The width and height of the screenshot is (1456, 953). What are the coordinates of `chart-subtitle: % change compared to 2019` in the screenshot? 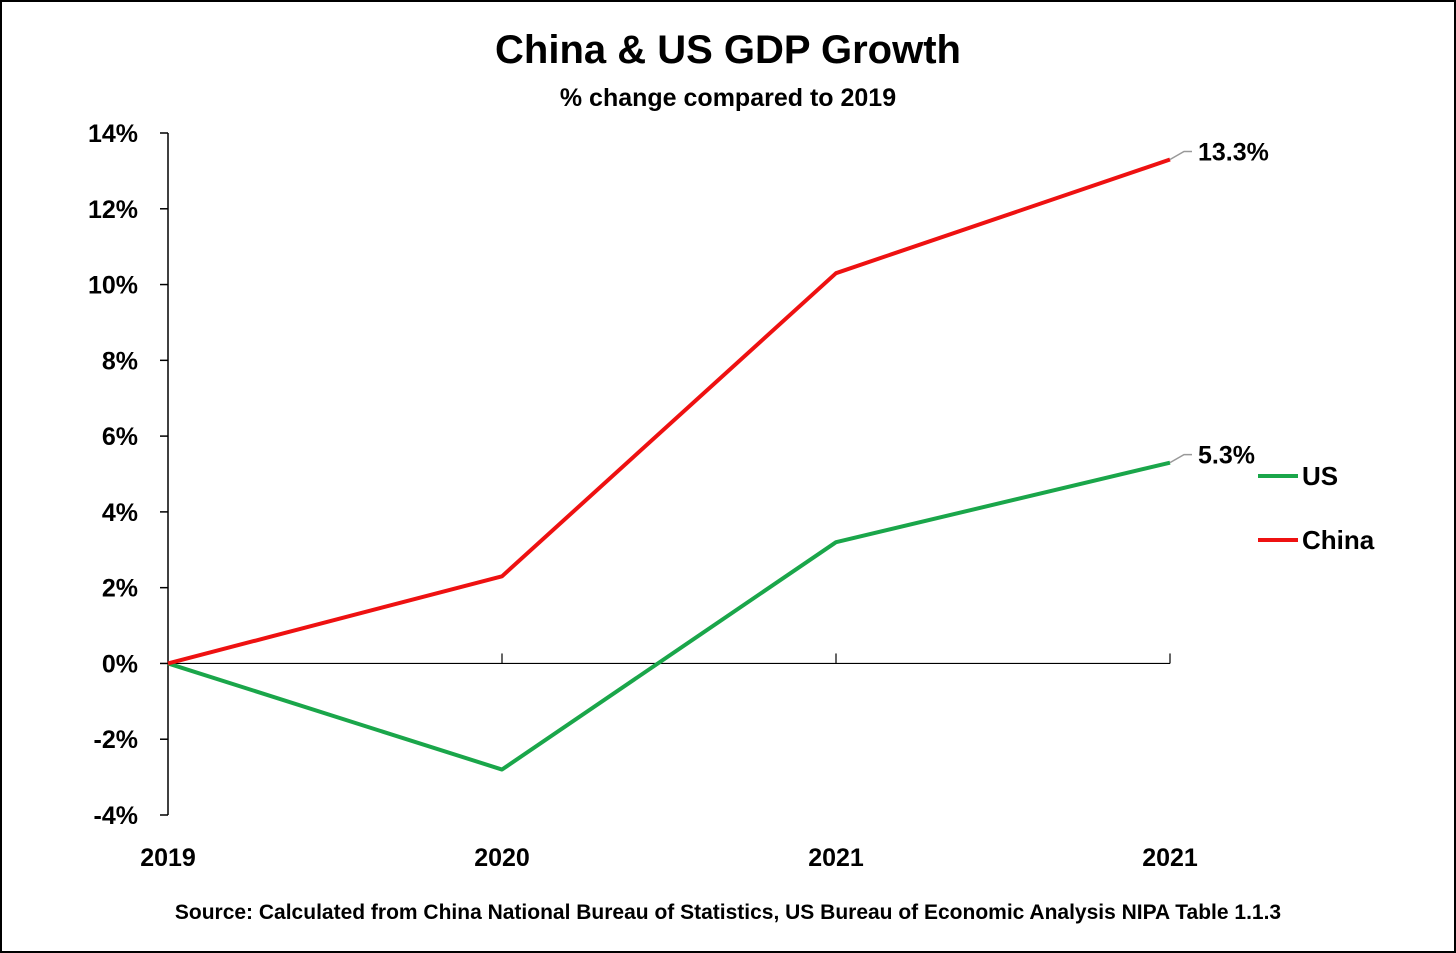 It's located at (728, 98).